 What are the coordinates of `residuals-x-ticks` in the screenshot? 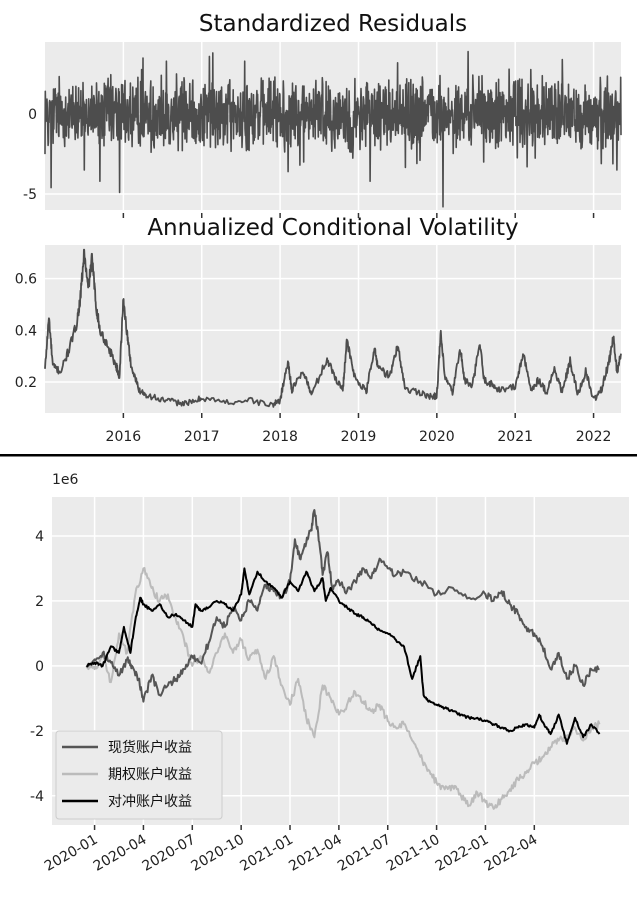 It's located at (358, 215).